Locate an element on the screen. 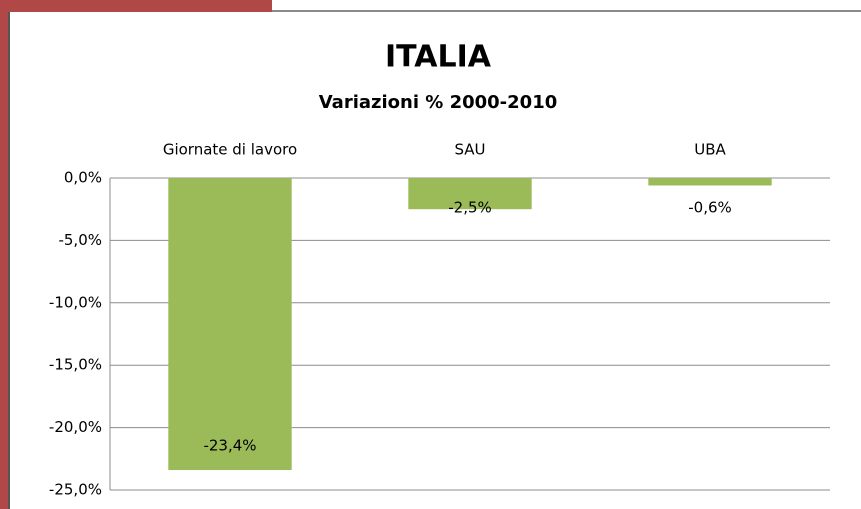  y-tick-label: 0,0% is located at coordinates (83, 178).